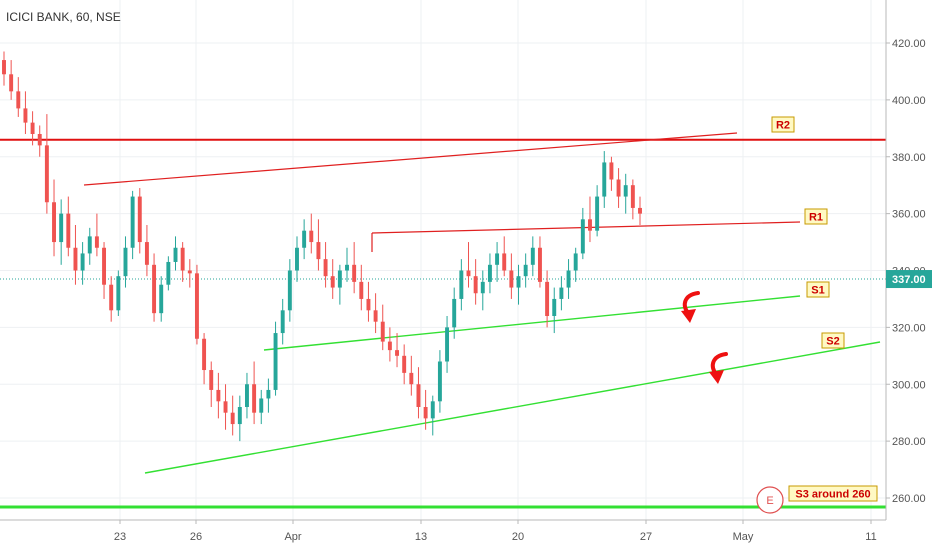 This screenshot has width=932, height=550. I want to click on y-tick-label: 260.00, so click(909, 499).